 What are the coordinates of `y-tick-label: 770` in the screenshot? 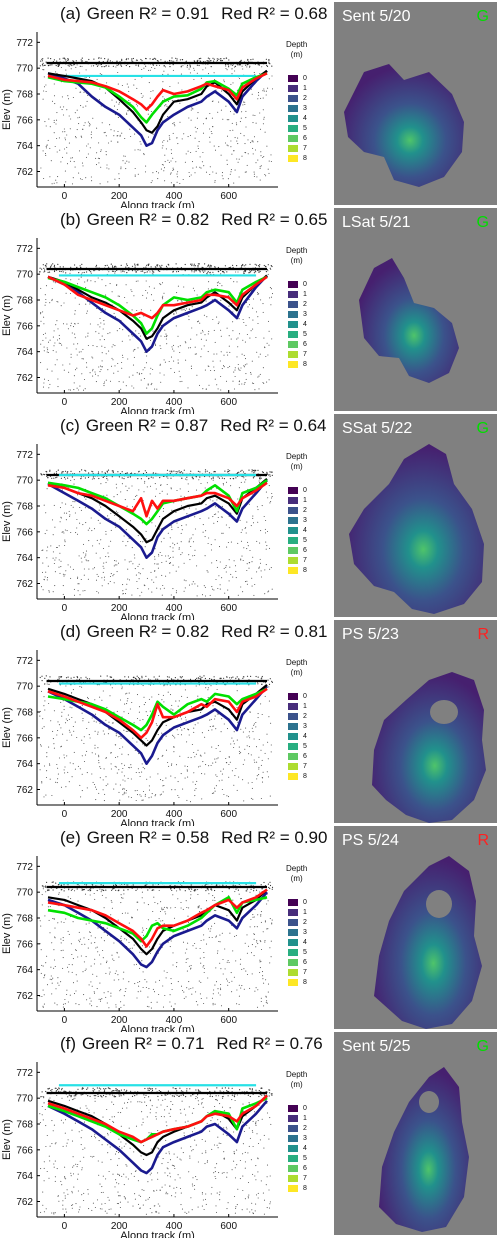 It's located at (24, 893).